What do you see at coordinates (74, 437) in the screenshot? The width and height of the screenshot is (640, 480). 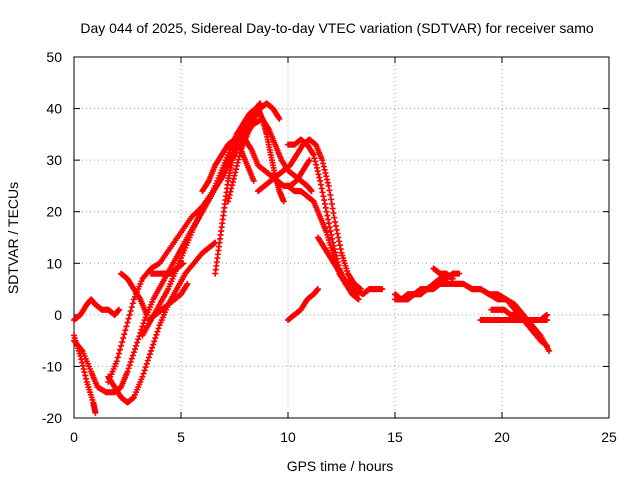 I see `x-tick-label: 0` at bounding box center [74, 437].